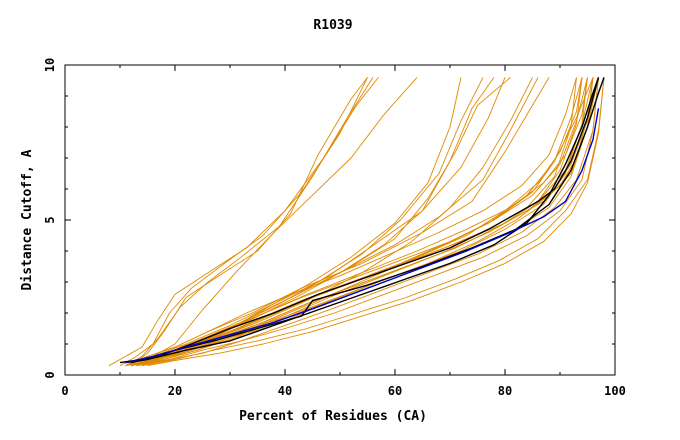  I want to click on y-tick-label: 10, so click(50, 65).